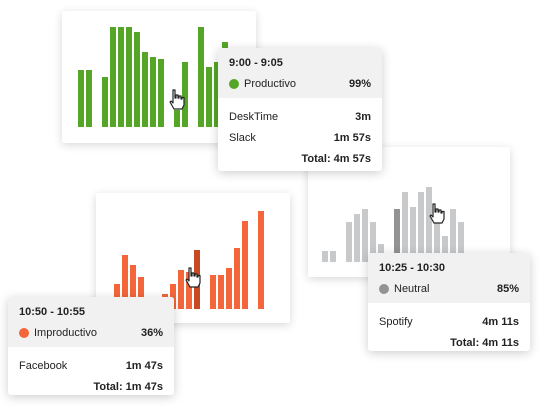 Image resolution: width=542 pixels, height=409 pixels. I want to click on neutral-bars, so click(409, 212).